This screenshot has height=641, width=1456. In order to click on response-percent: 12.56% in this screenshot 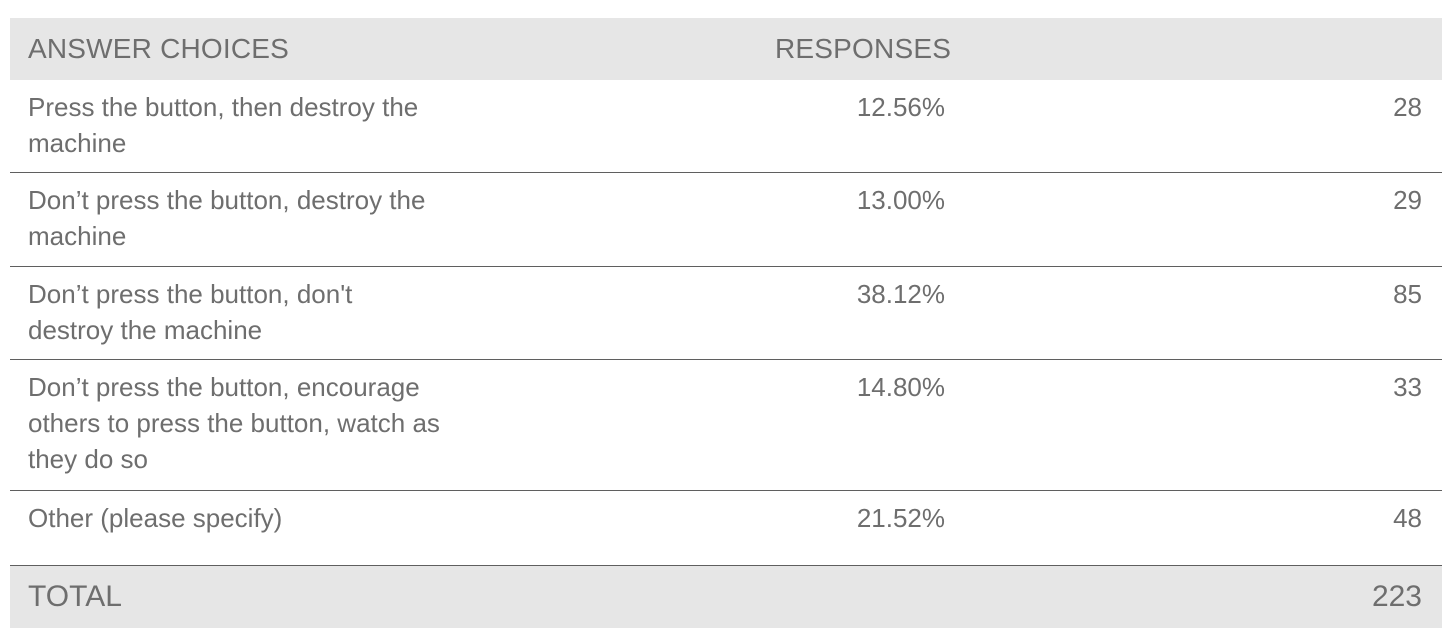, I will do `click(900, 107)`.